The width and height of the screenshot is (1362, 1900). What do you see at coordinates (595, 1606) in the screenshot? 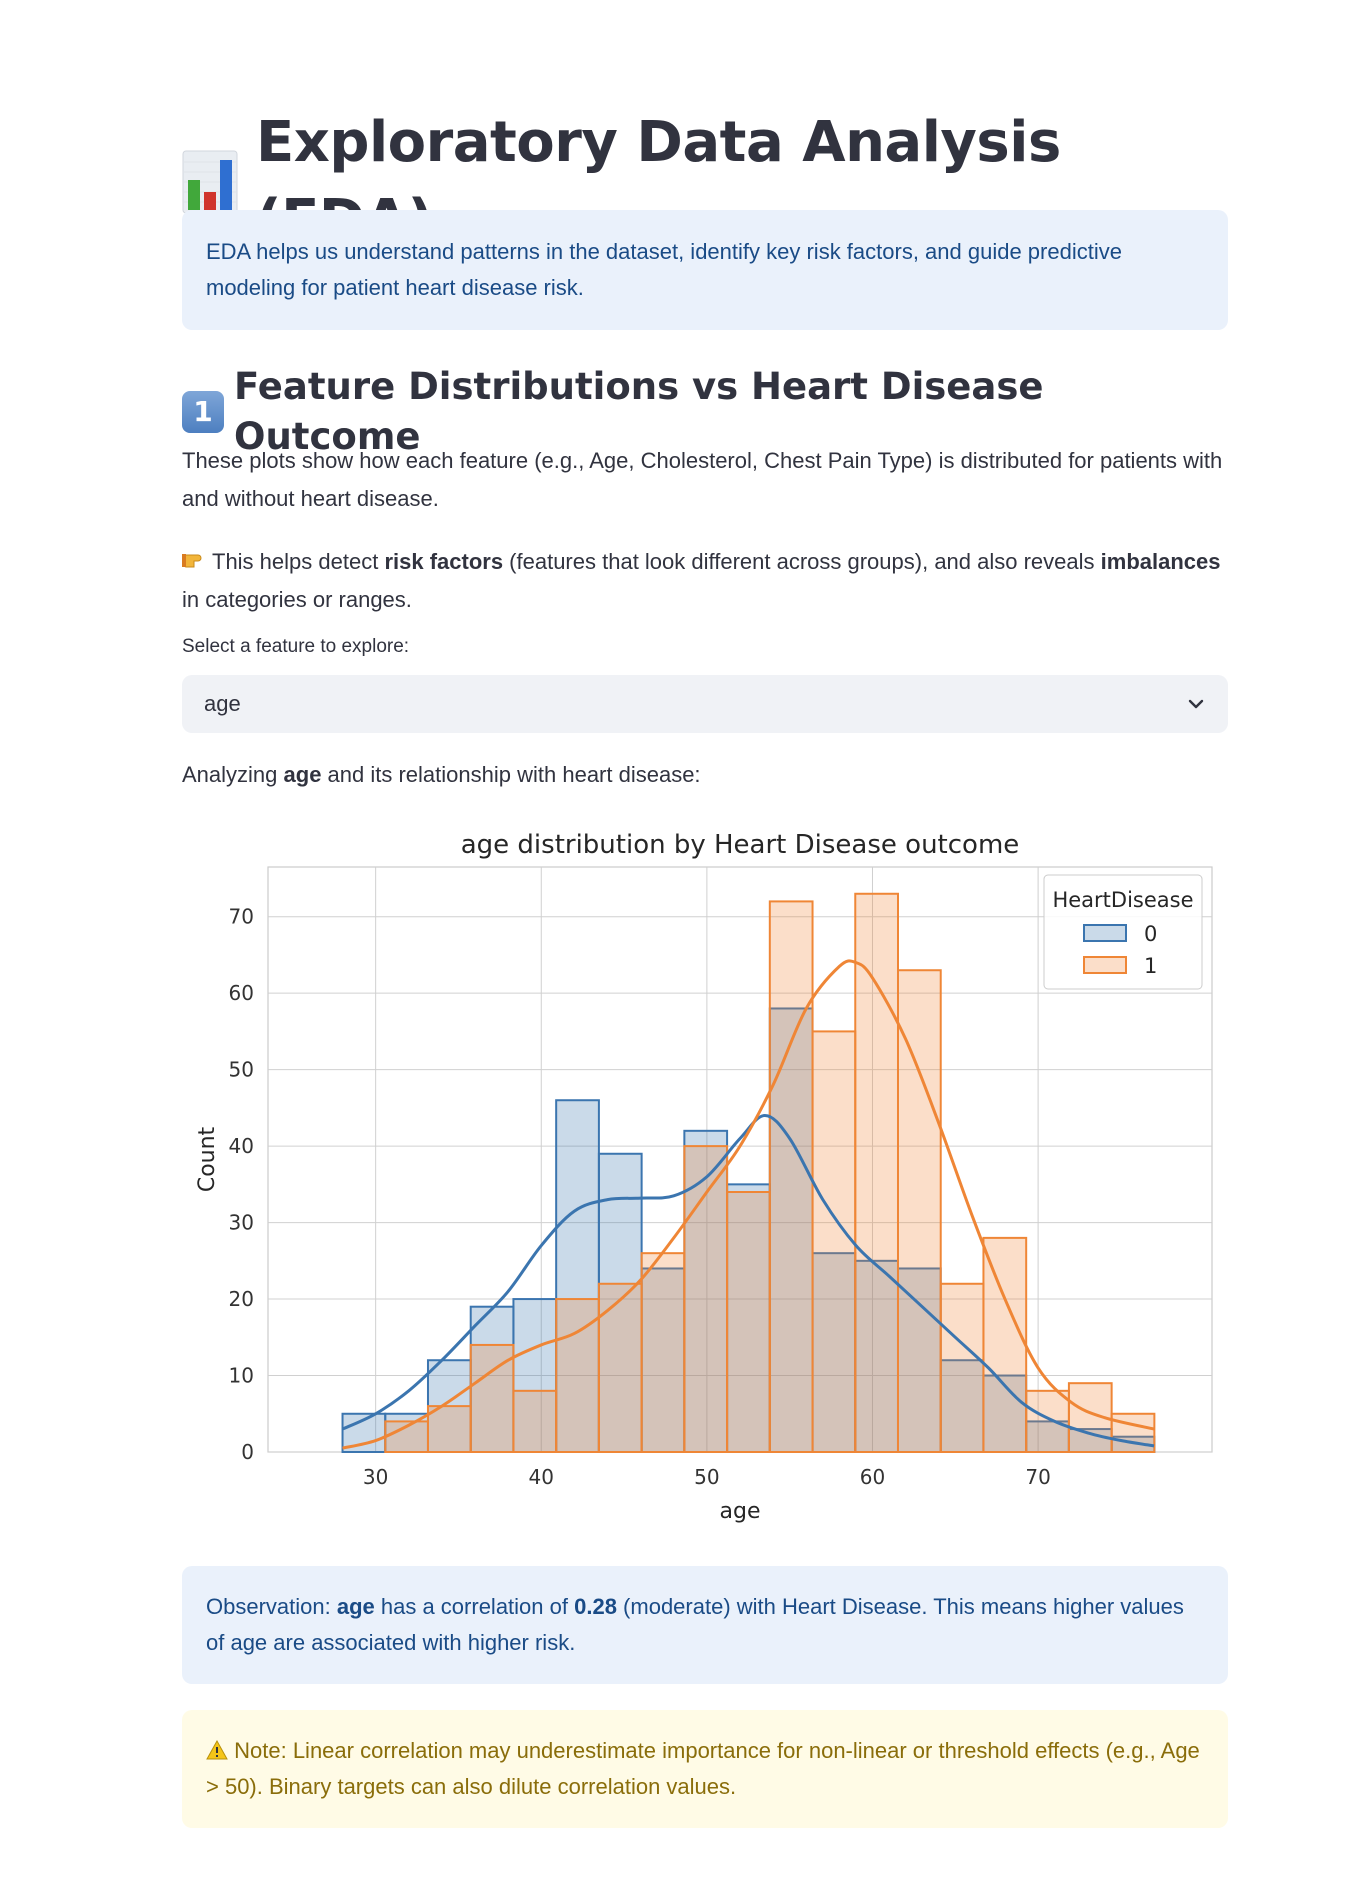
I see `observation-correlation: 0.28` at bounding box center [595, 1606].